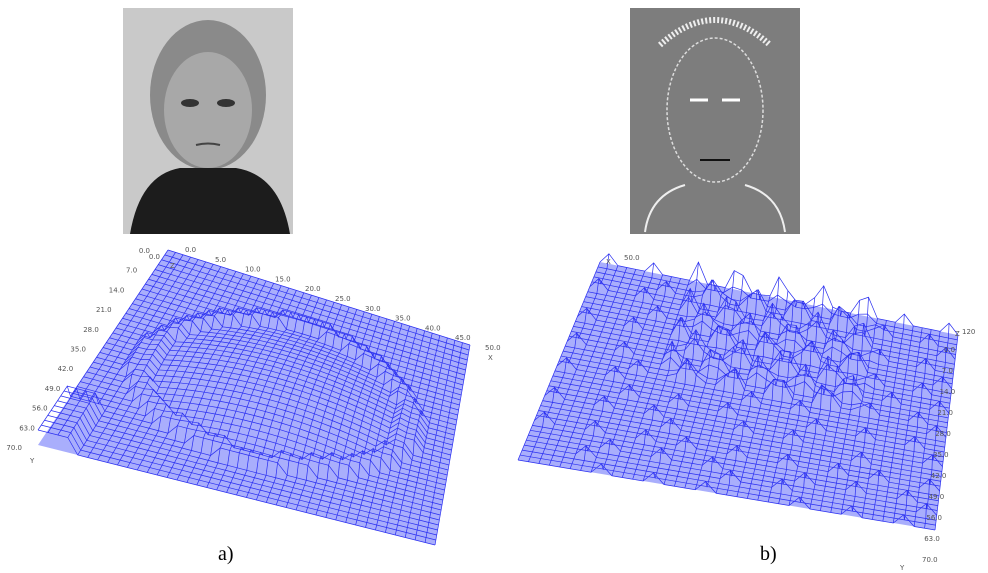 Image resolution: width=988 pixels, height=573 pixels. Describe the element at coordinates (932, 539) in the screenshot. I see `y-tick-label: 63.0` at that location.